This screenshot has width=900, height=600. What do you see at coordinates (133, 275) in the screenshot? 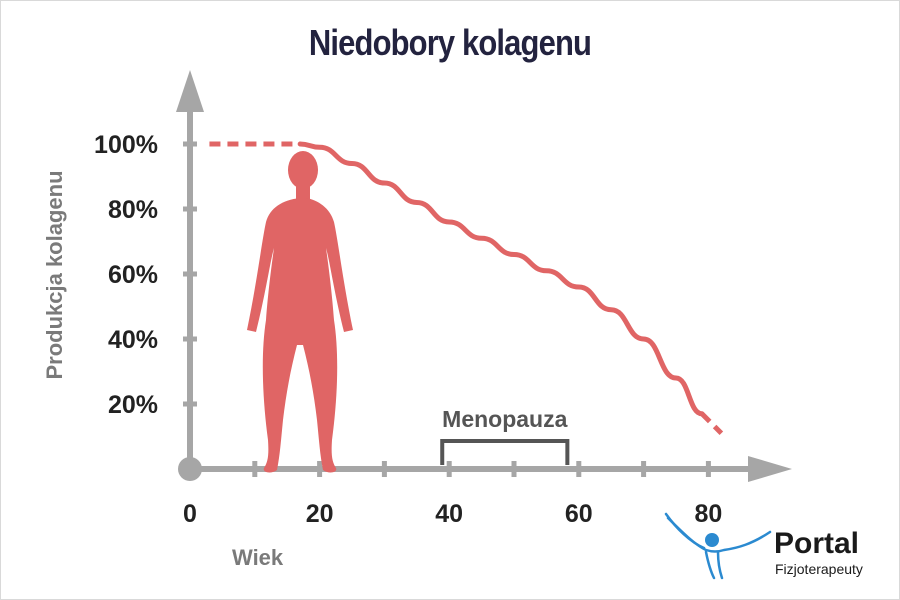
I see `y-tick-label: 60%` at bounding box center [133, 275].